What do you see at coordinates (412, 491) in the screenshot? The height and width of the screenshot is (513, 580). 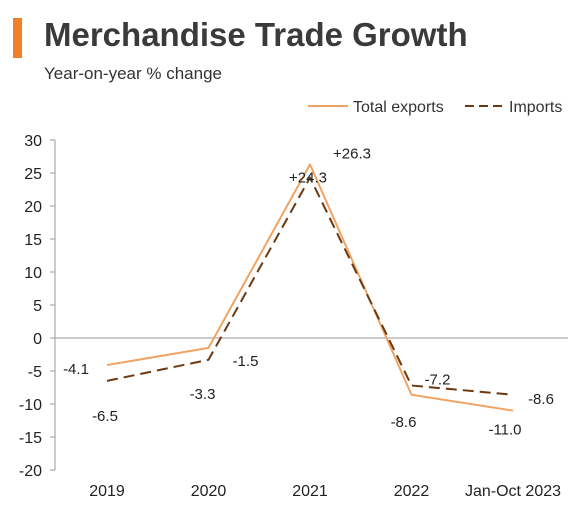 I see `x-tick-label: 2022` at bounding box center [412, 491].